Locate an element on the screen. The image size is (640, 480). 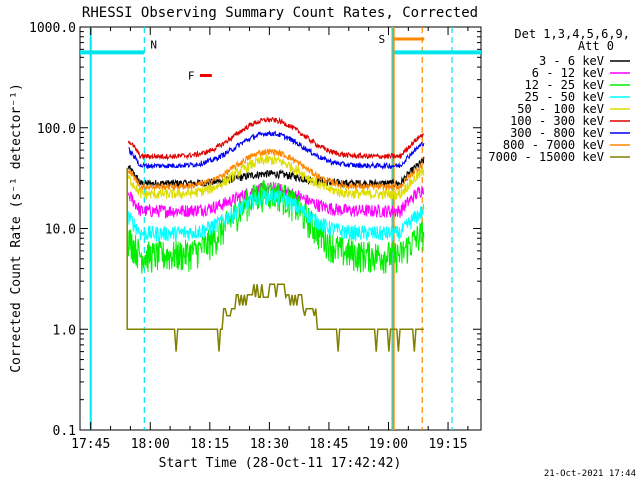
x-tick-label: 19:15 is located at coordinates (447, 444).